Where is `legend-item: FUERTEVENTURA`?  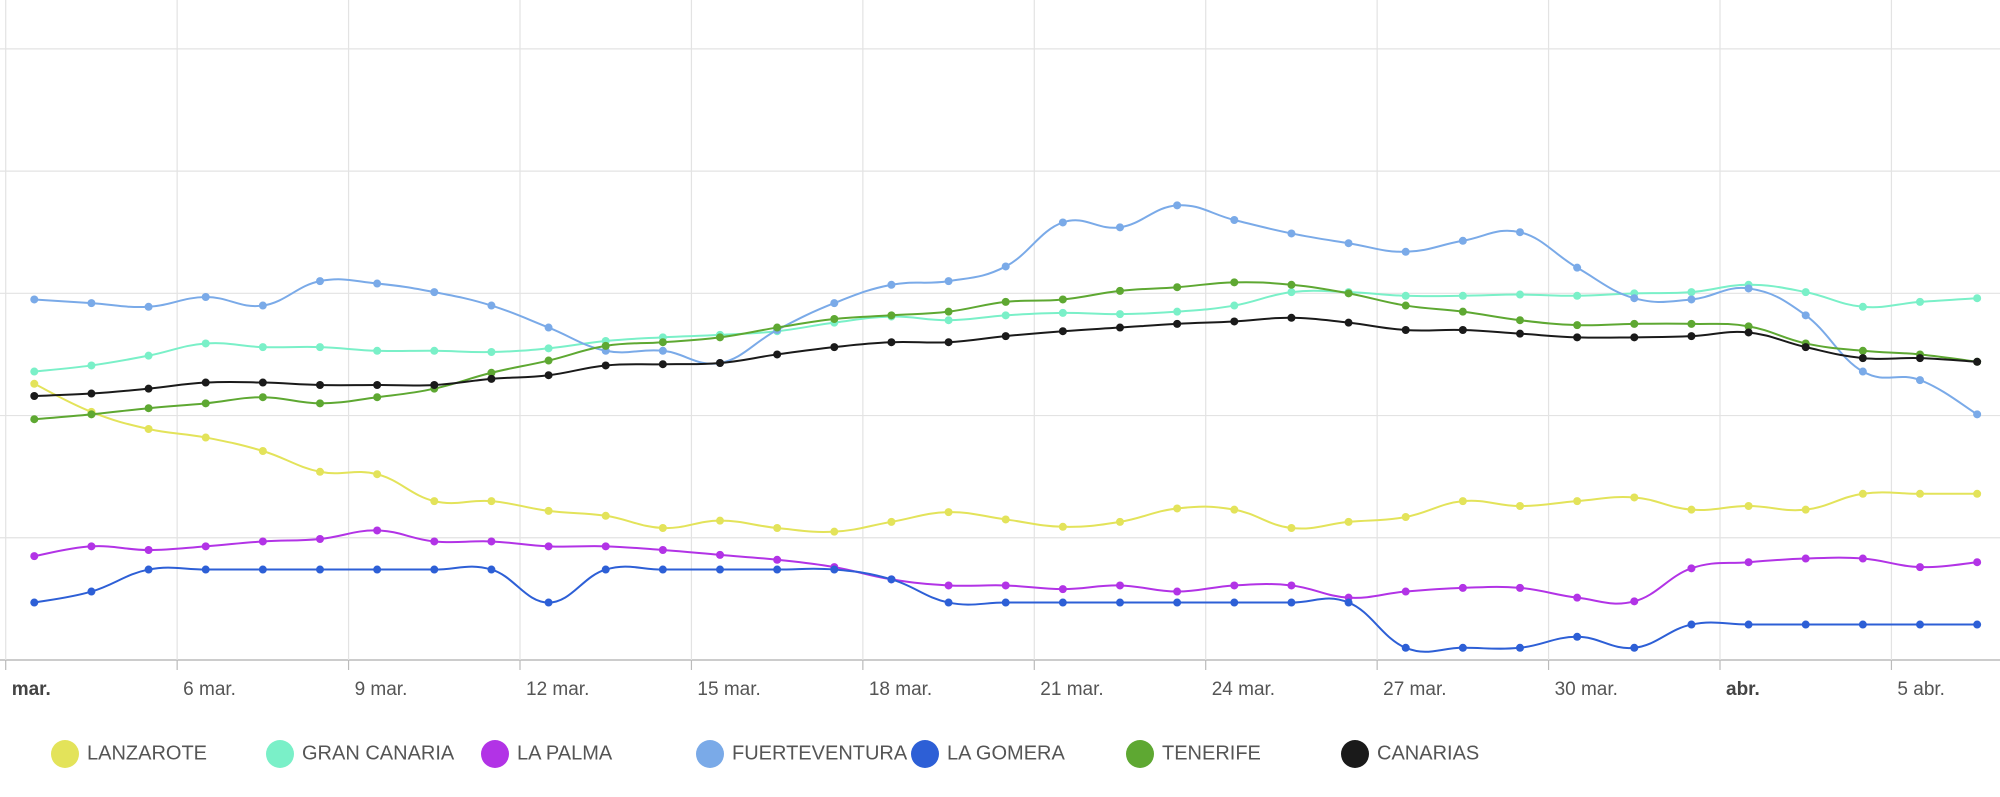 legend-item: FUERTEVENTURA is located at coordinates (802, 754).